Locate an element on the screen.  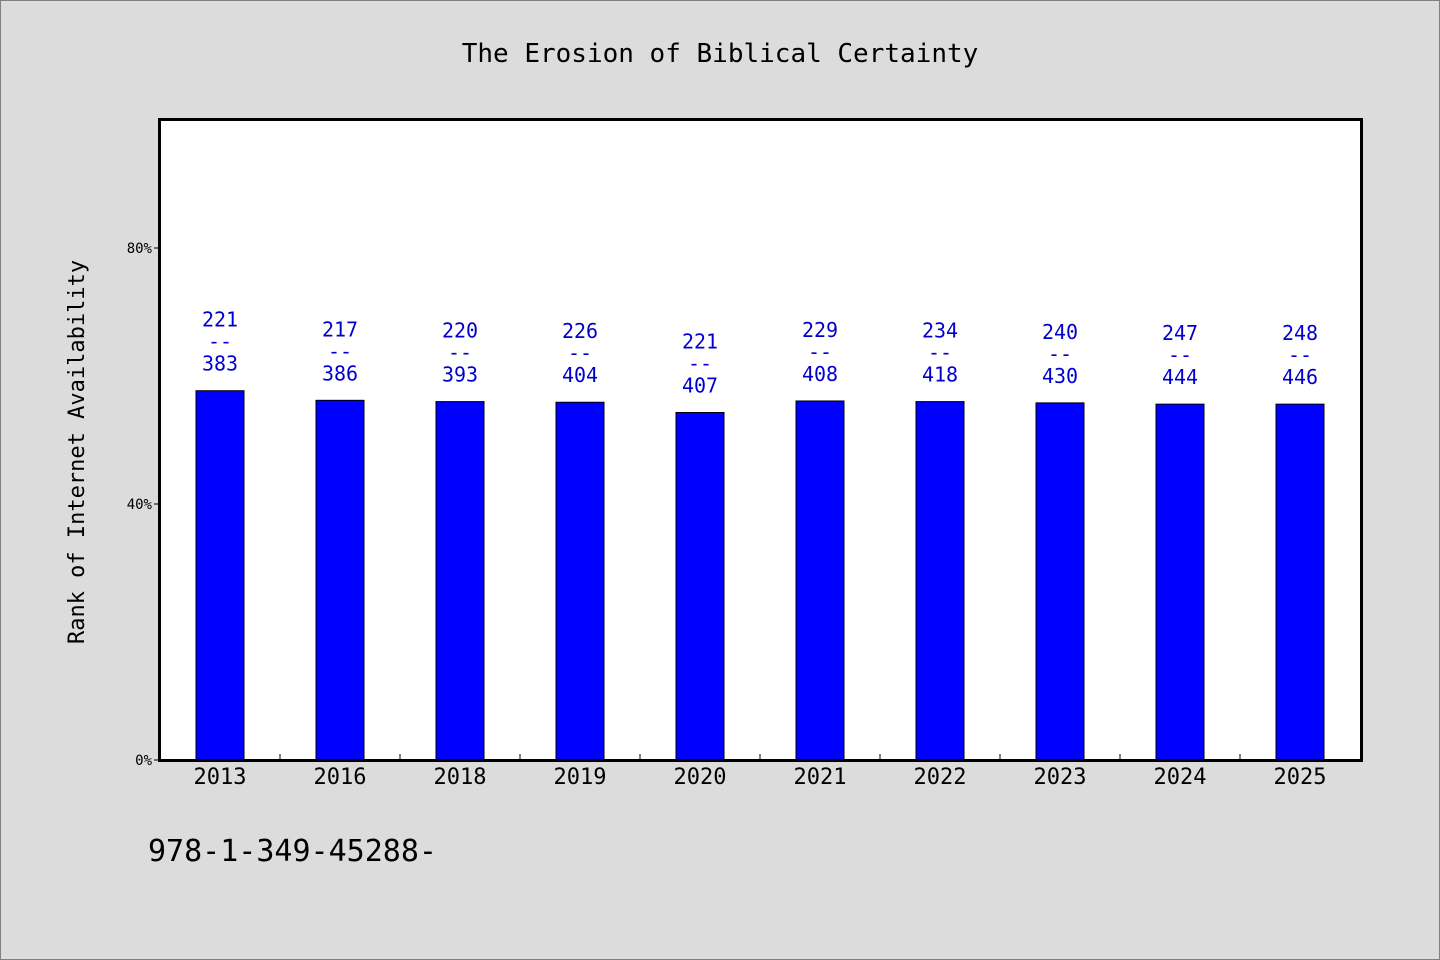
x-tick-label-2024: 2024 is located at coordinates (1180, 777).